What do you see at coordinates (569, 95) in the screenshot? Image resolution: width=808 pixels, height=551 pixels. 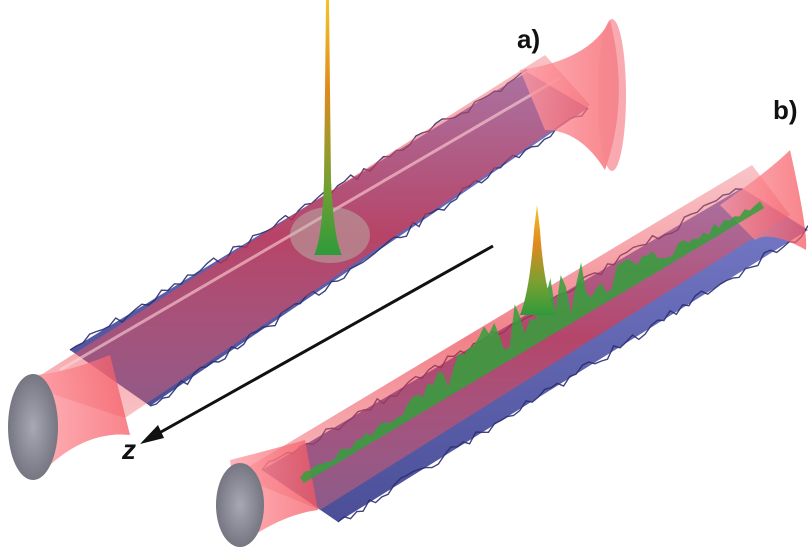 I see `beam-end-far-a` at bounding box center [569, 95].